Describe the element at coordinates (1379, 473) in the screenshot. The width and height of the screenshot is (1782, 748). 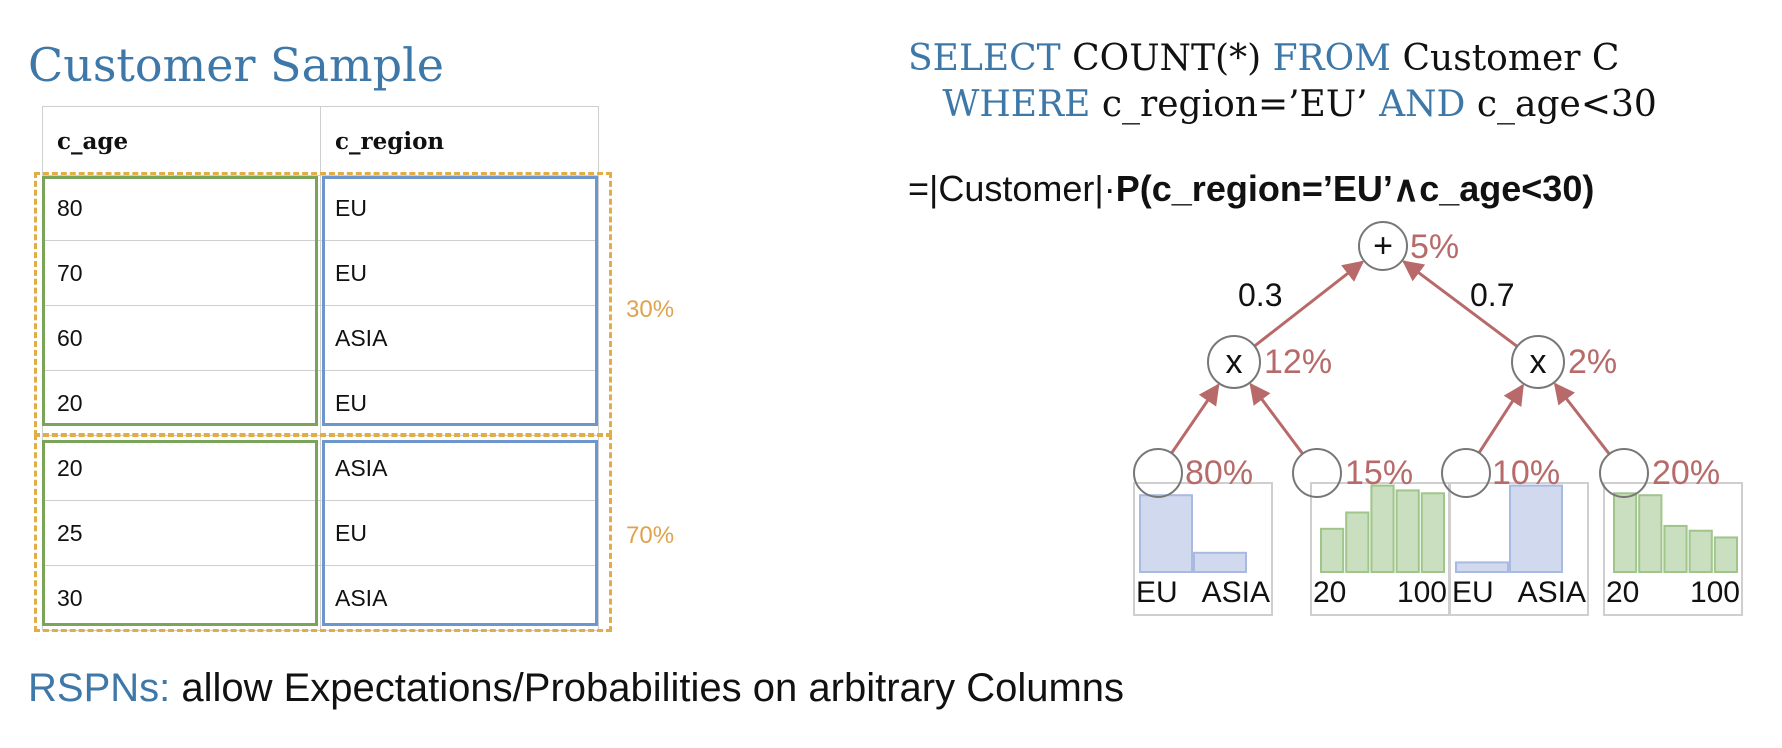
I see `leaf-node-value: 15%` at that location.